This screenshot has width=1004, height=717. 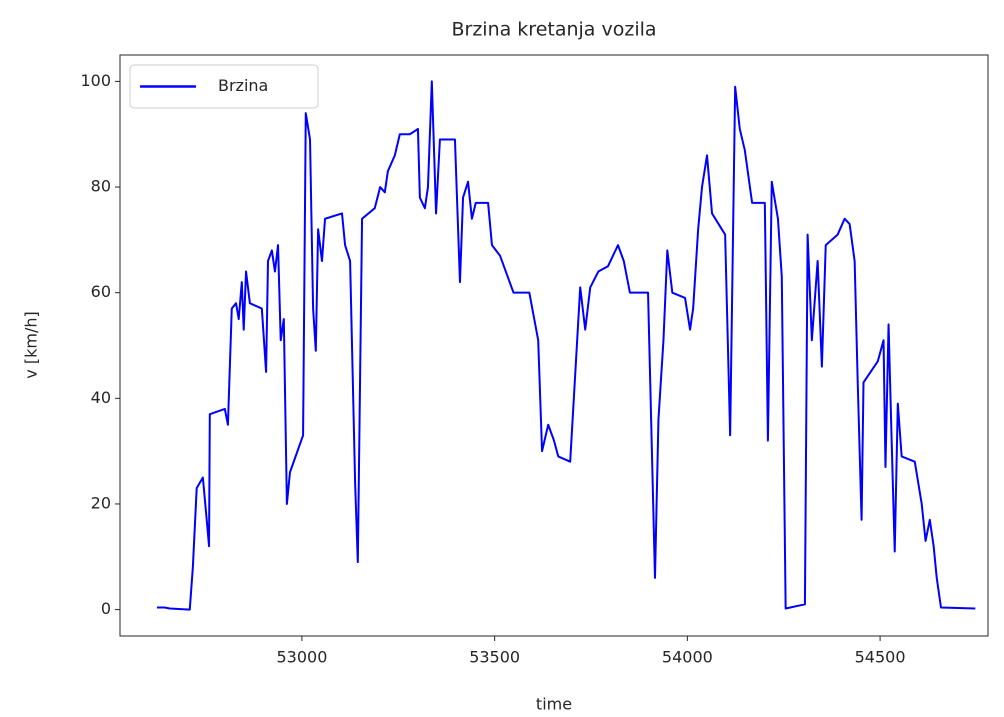 I want to click on y-tick-label: 20, so click(x=101, y=502).